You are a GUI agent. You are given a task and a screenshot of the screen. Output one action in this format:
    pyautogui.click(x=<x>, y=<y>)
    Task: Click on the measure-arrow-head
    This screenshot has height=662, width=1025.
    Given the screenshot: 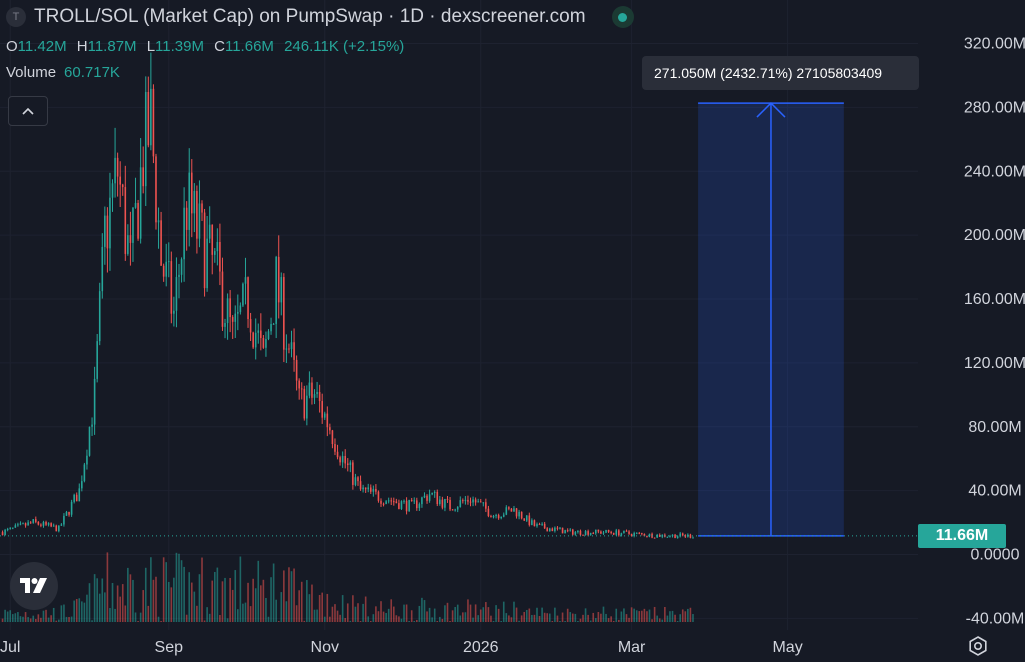 What is the action you would take?
    pyautogui.click(x=771, y=110)
    